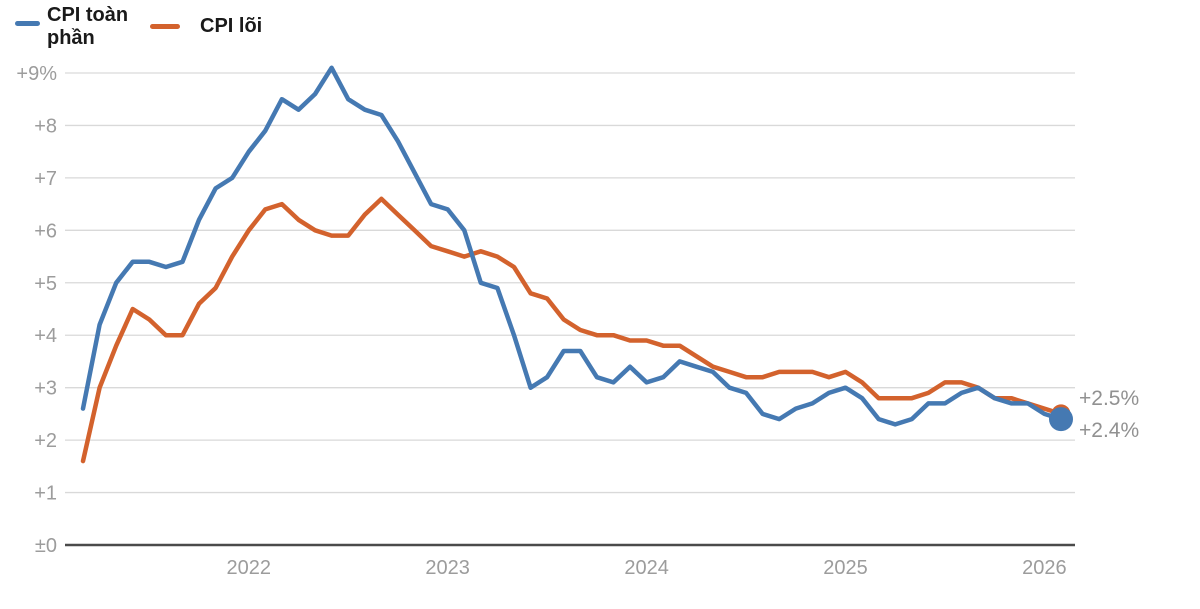 This screenshot has width=1200, height=609. I want to click on legend: CPI toàn phần CPI lõi, so click(600, 30).